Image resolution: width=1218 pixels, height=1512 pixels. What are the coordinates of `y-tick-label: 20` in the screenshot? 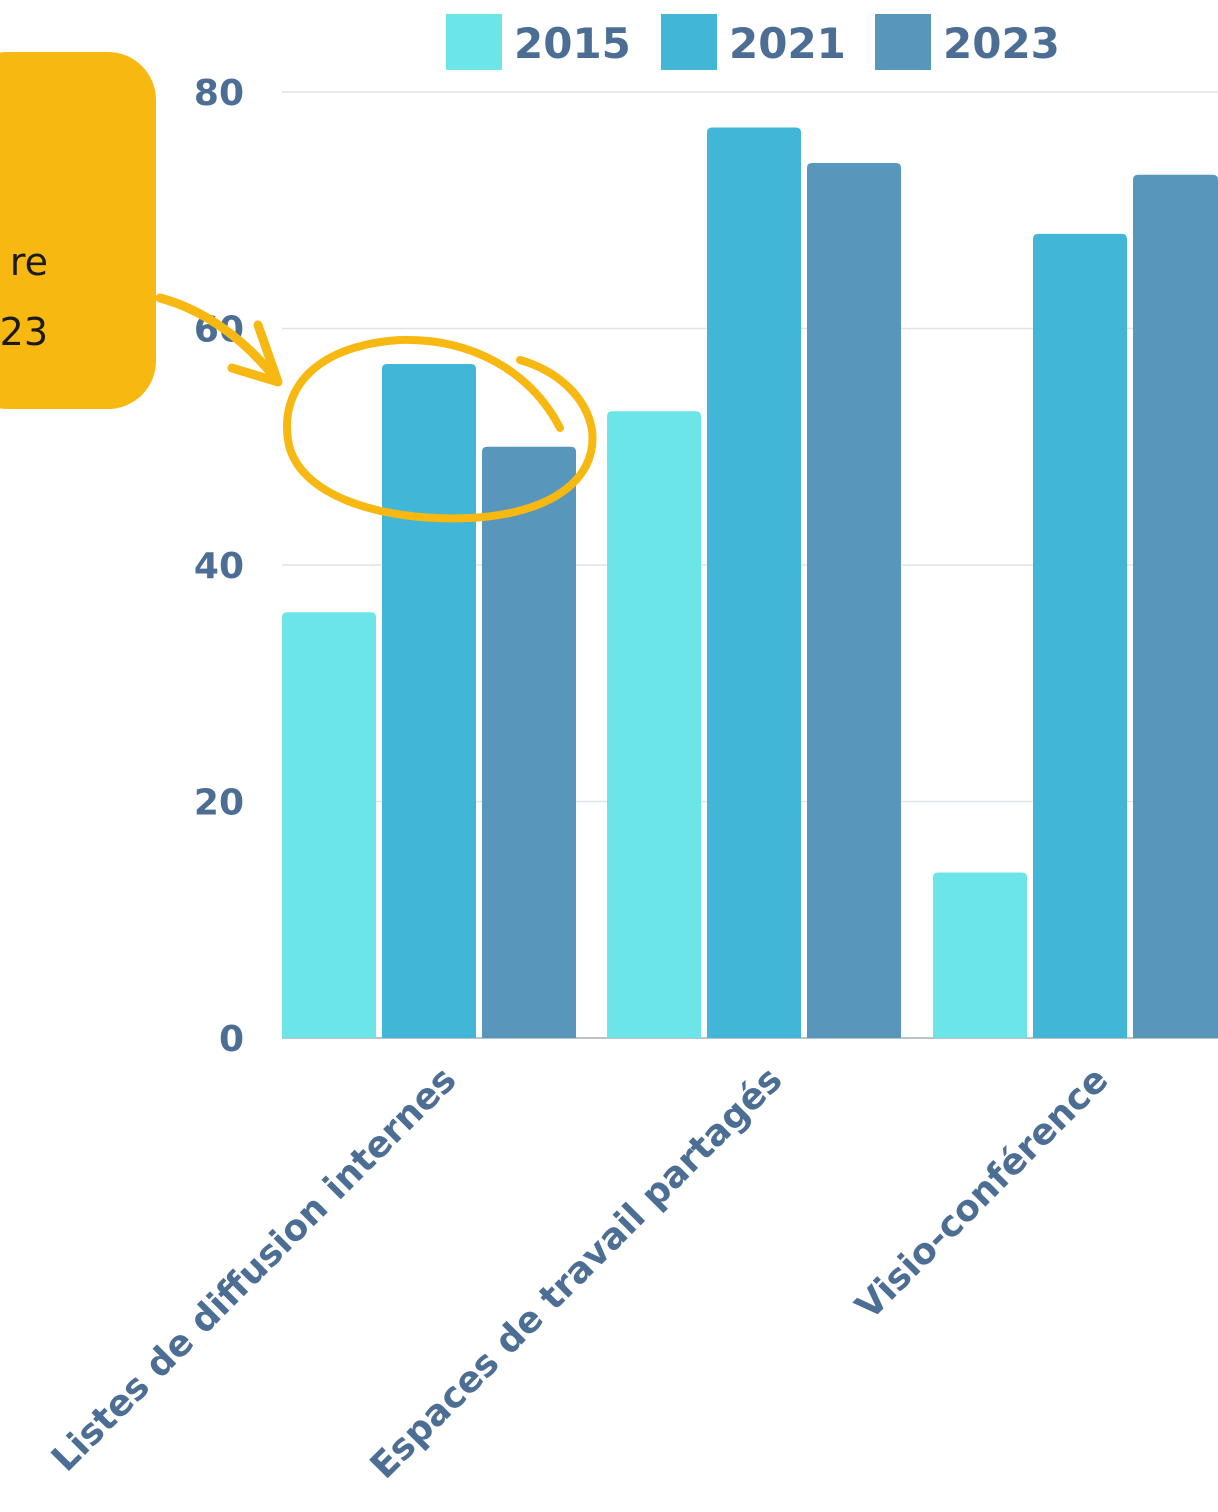 It's located at (219, 803).